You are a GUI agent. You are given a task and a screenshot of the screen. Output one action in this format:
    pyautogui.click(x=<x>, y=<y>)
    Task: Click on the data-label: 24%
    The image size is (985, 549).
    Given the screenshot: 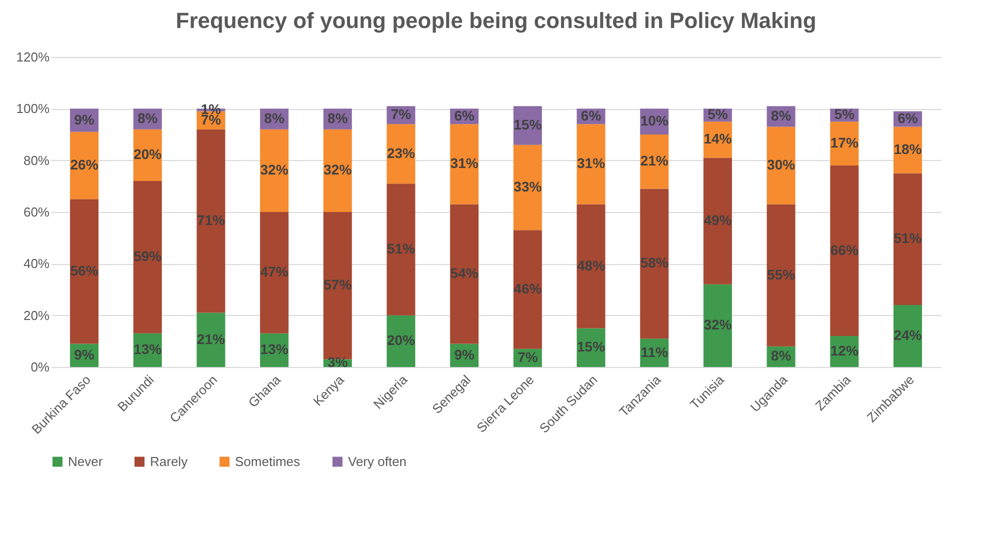 What is the action you would take?
    pyautogui.click(x=908, y=335)
    